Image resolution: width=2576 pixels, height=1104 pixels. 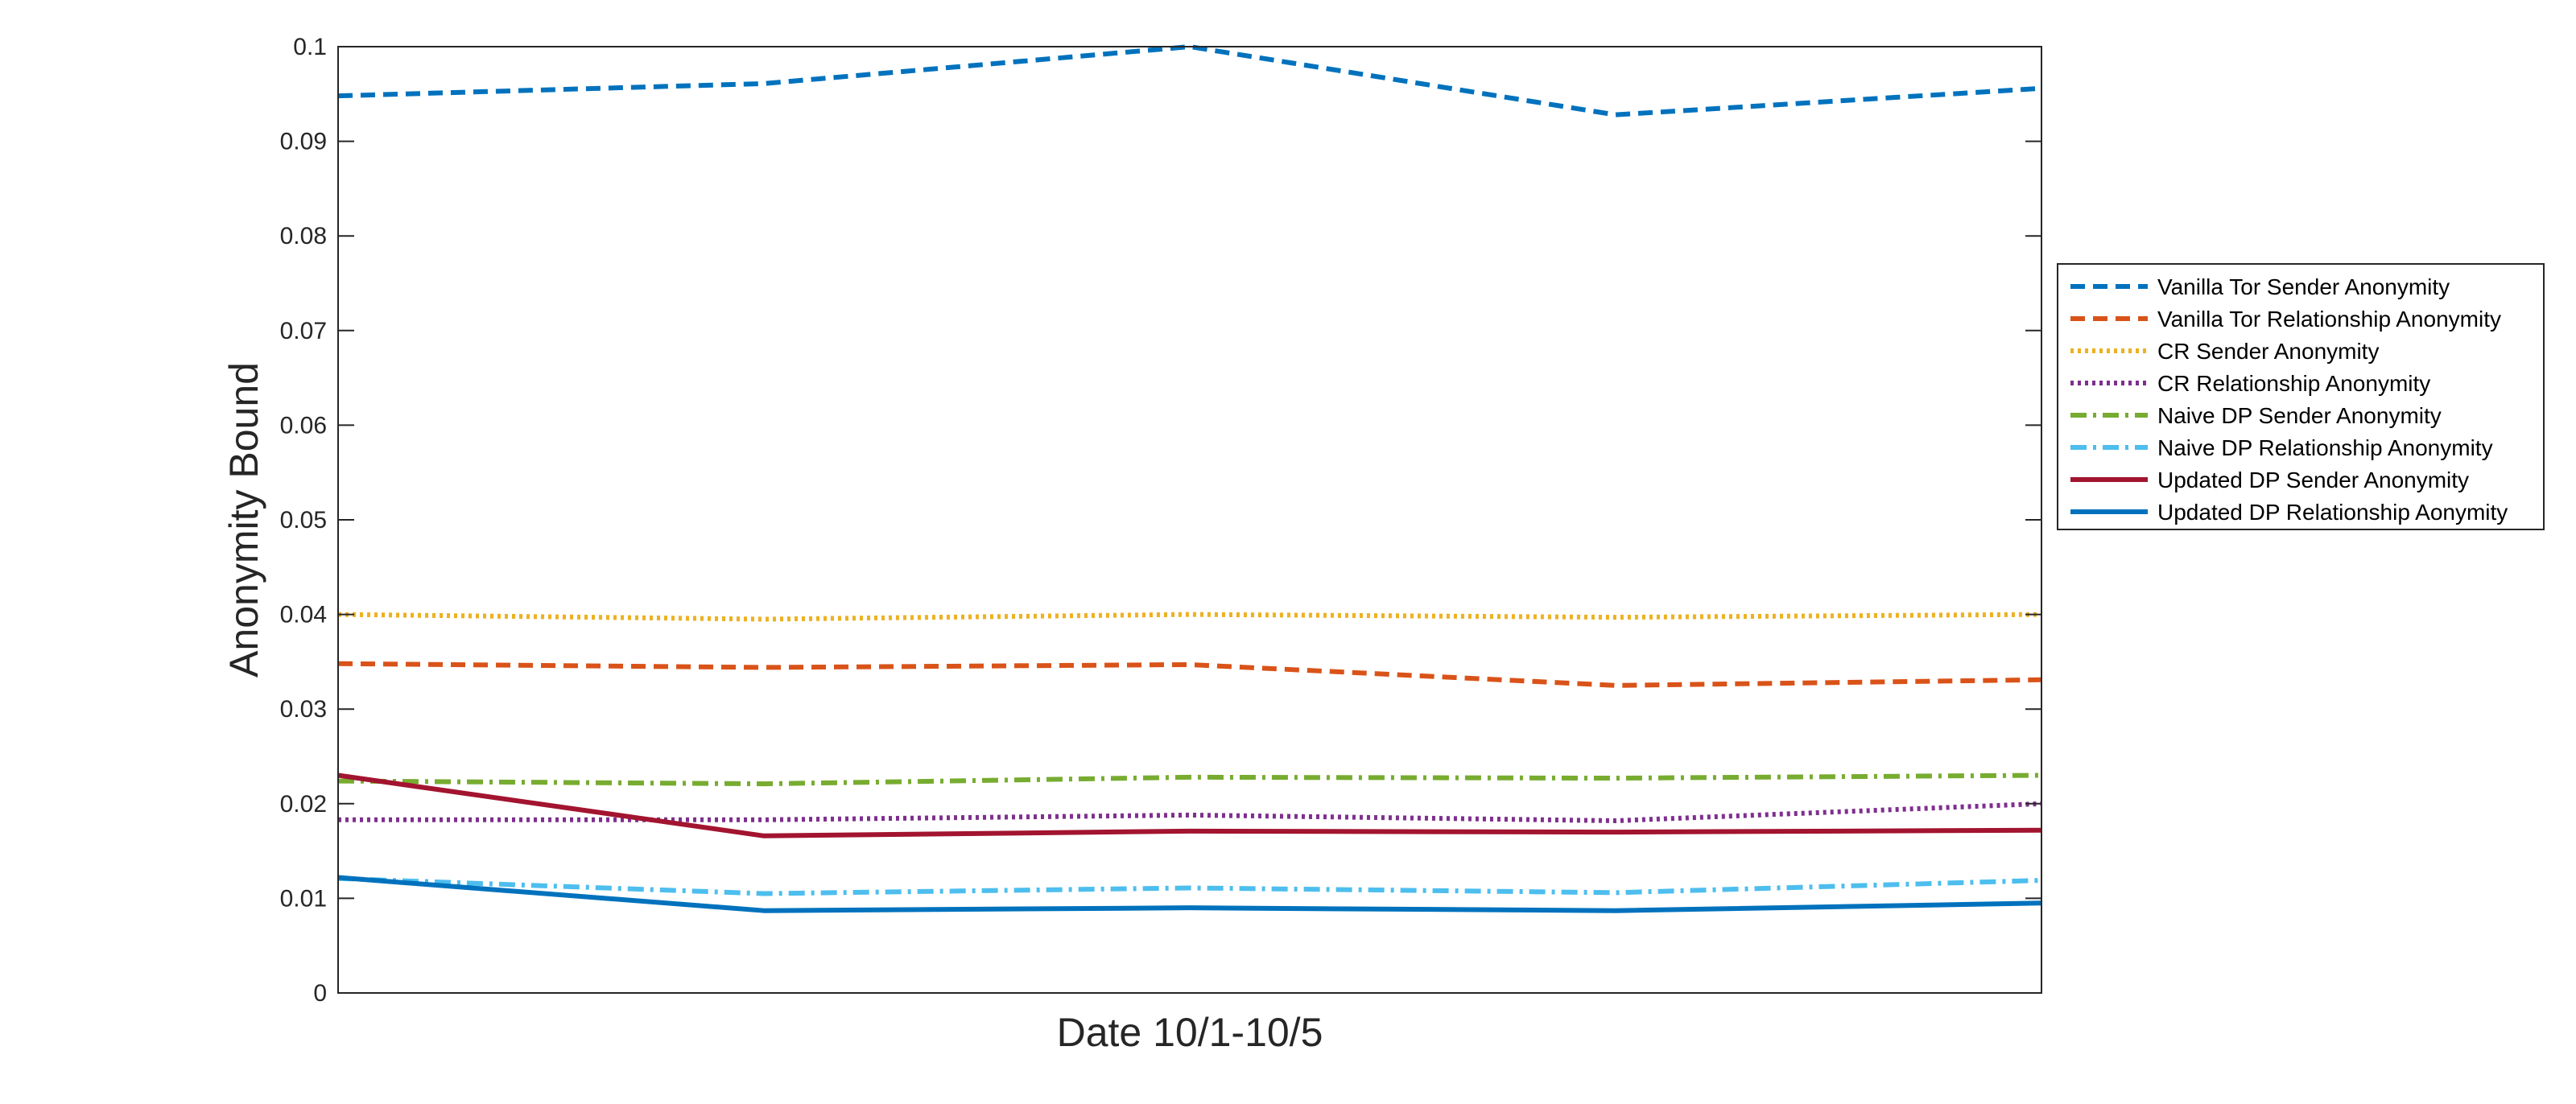 What do you see at coordinates (303, 898) in the screenshot?
I see `y-tick-label: 0.01` at bounding box center [303, 898].